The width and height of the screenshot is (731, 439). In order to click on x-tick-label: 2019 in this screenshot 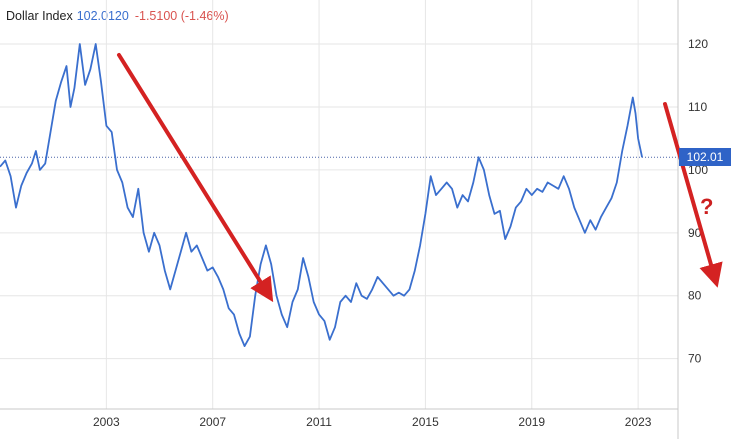, I will do `click(531, 422)`.